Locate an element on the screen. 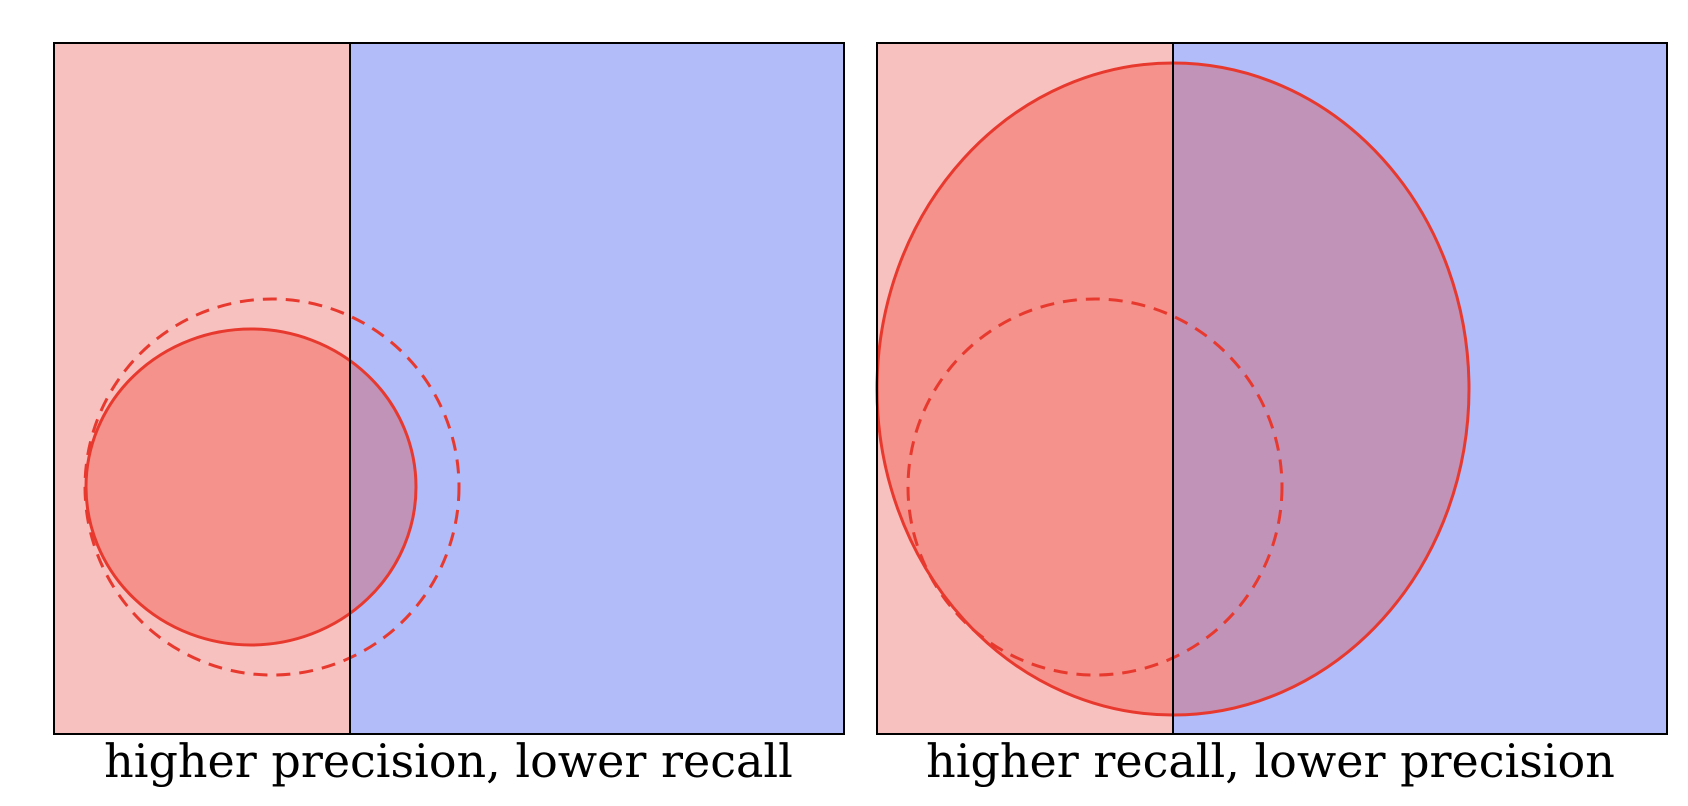 The width and height of the screenshot is (1688, 806). left-panel-caption: higher precision, lower recall is located at coordinates (448, 761).